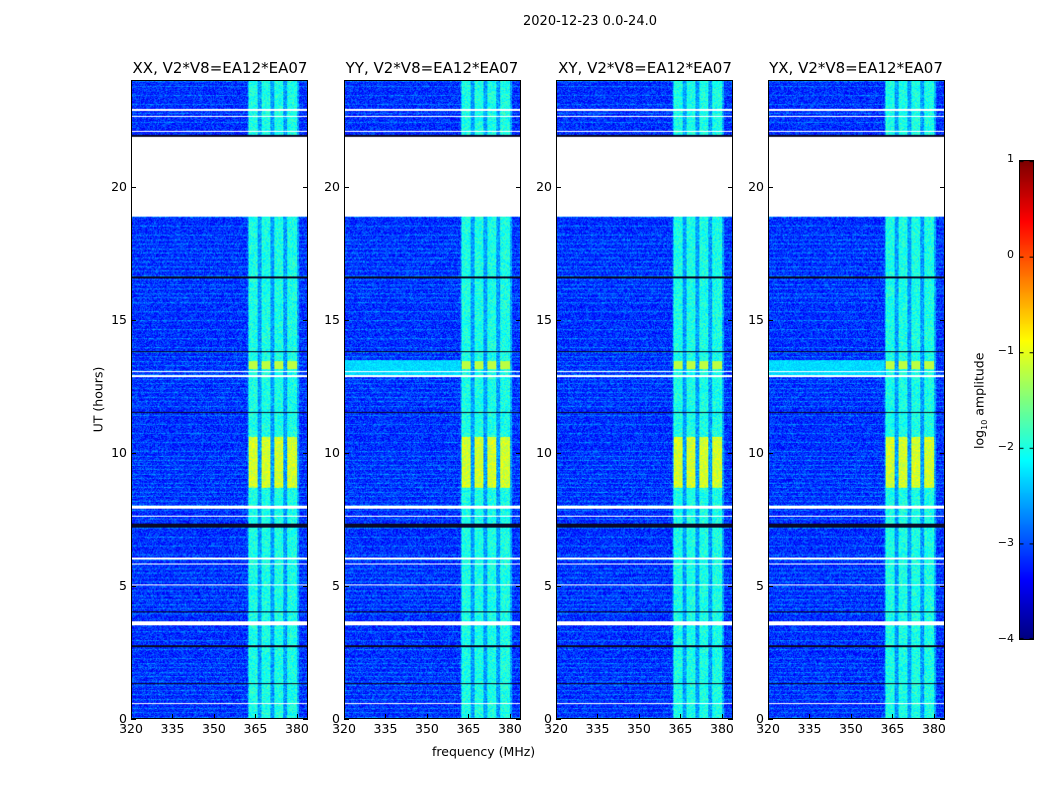 The width and height of the screenshot is (1050, 800). Describe the element at coordinates (1010, 254) in the screenshot. I see `colorbar-tick-label: 0` at that location.